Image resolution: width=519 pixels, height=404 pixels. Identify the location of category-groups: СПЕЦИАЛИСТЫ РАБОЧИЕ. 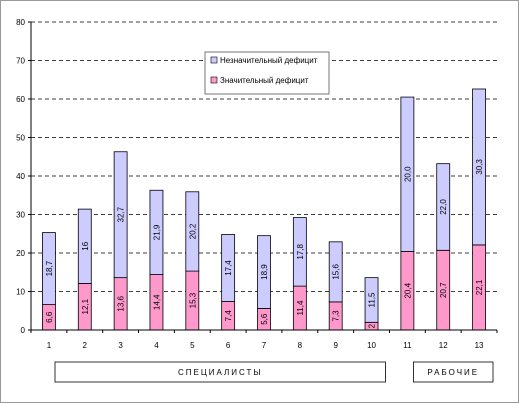
(274, 372).